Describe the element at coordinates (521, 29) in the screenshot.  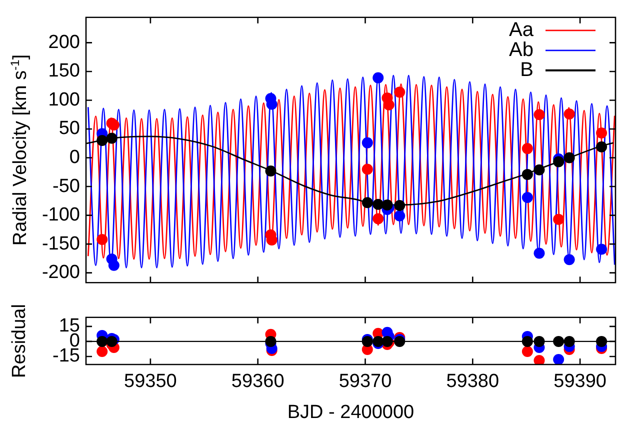
I see `legend-label: Aa` at that location.